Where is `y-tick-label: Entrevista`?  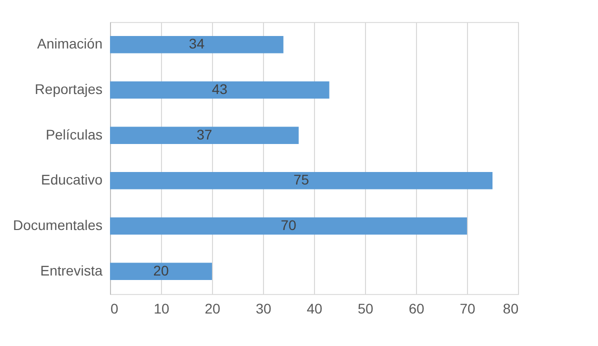 y-tick-label: Entrevista is located at coordinates (71, 270).